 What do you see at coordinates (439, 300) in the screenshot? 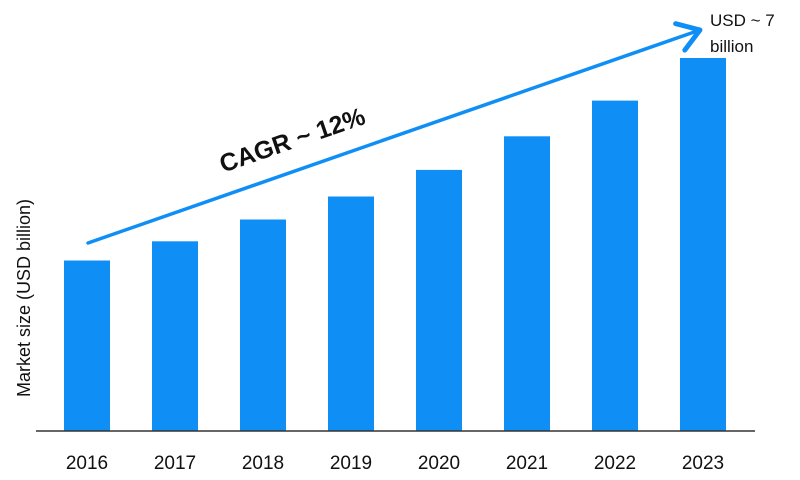
I see `bar-2020` at bounding box center [439, 300].